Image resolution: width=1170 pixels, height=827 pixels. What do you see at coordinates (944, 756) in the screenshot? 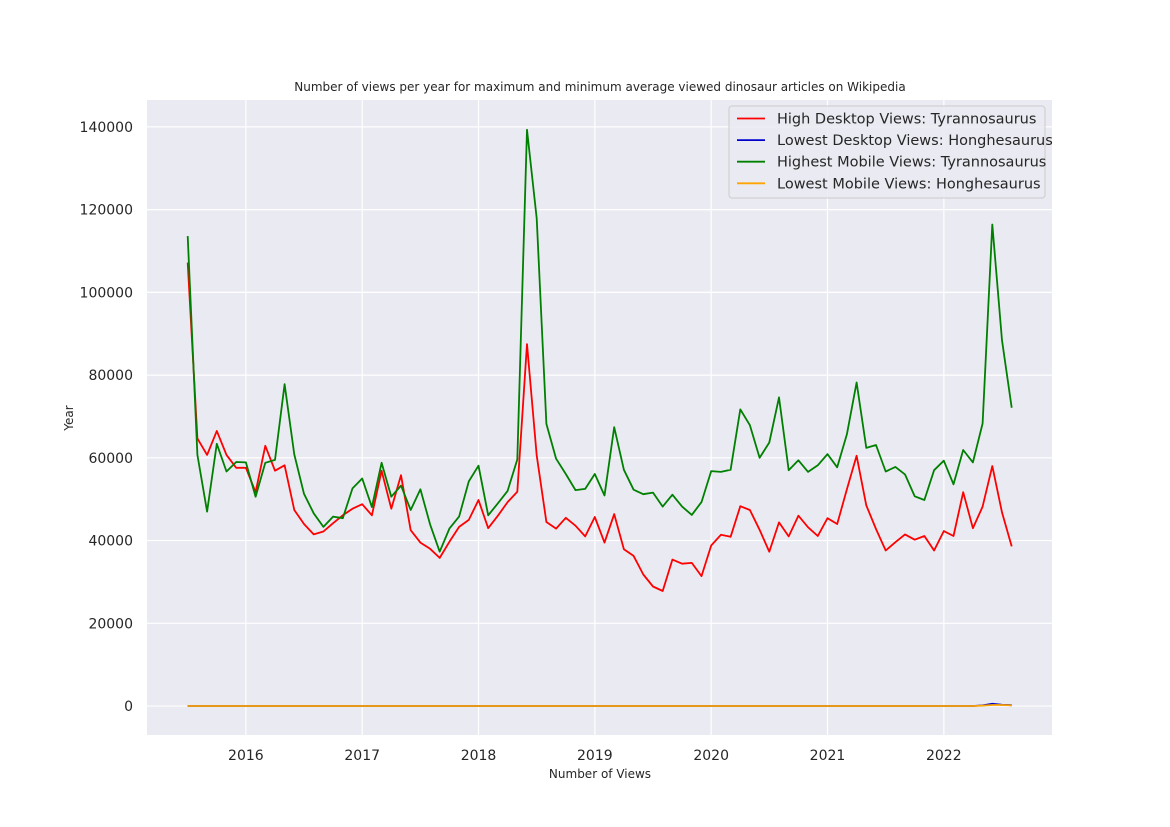
I see `x-tick-label: 2022` at bounding box center [944, 756].